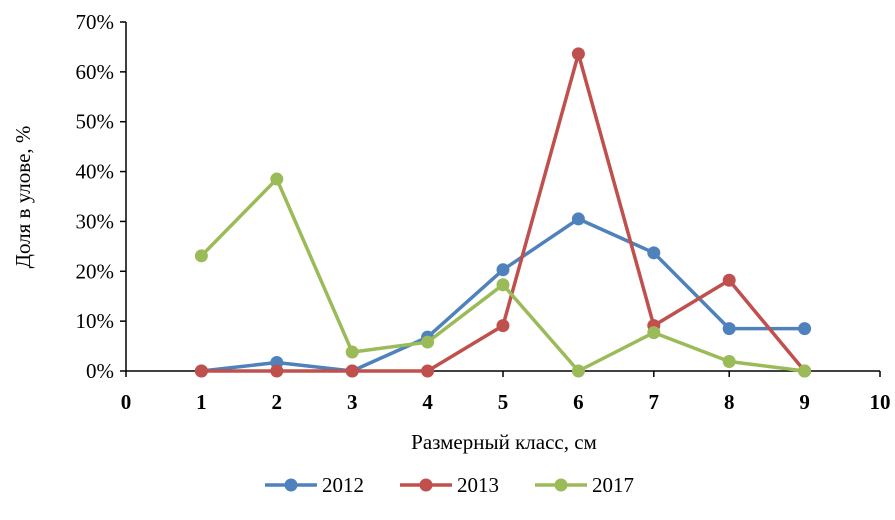  Describe the element at coordinates (95, 221) in the screenshot. I see `y-tick-label: 30%` at that location.